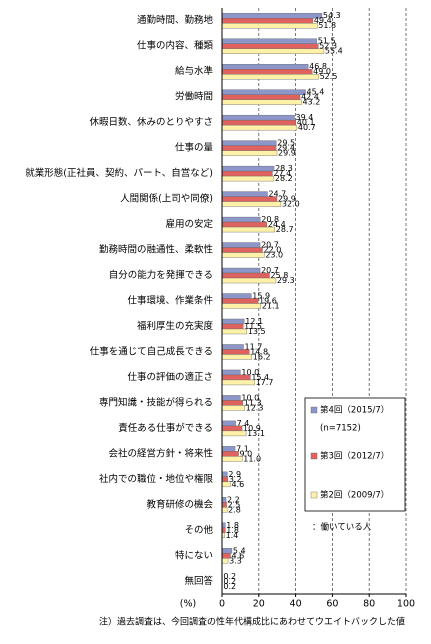 The height and width of the screenshot is (644, 431). I want to click on value-label: 3.2, so click(235, 479).